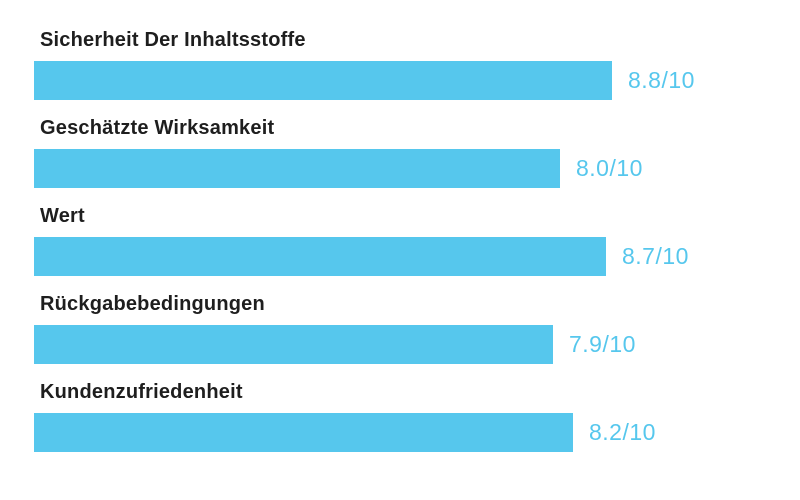 This screenshot has width=800, height=500. I want to click on rating-label: Rückgabebedingungen, so click(152, 304).